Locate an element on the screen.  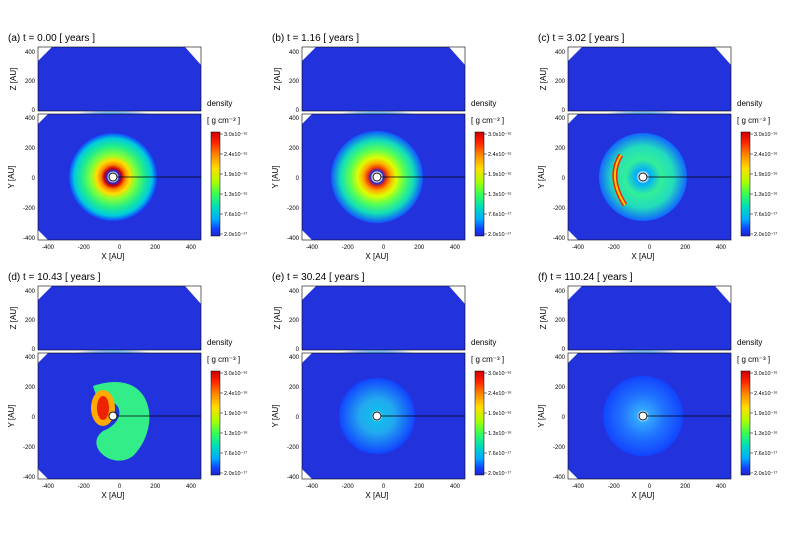
panel-label: (c) t = 3.02 [ years ] is located at coordinates (581, 38).